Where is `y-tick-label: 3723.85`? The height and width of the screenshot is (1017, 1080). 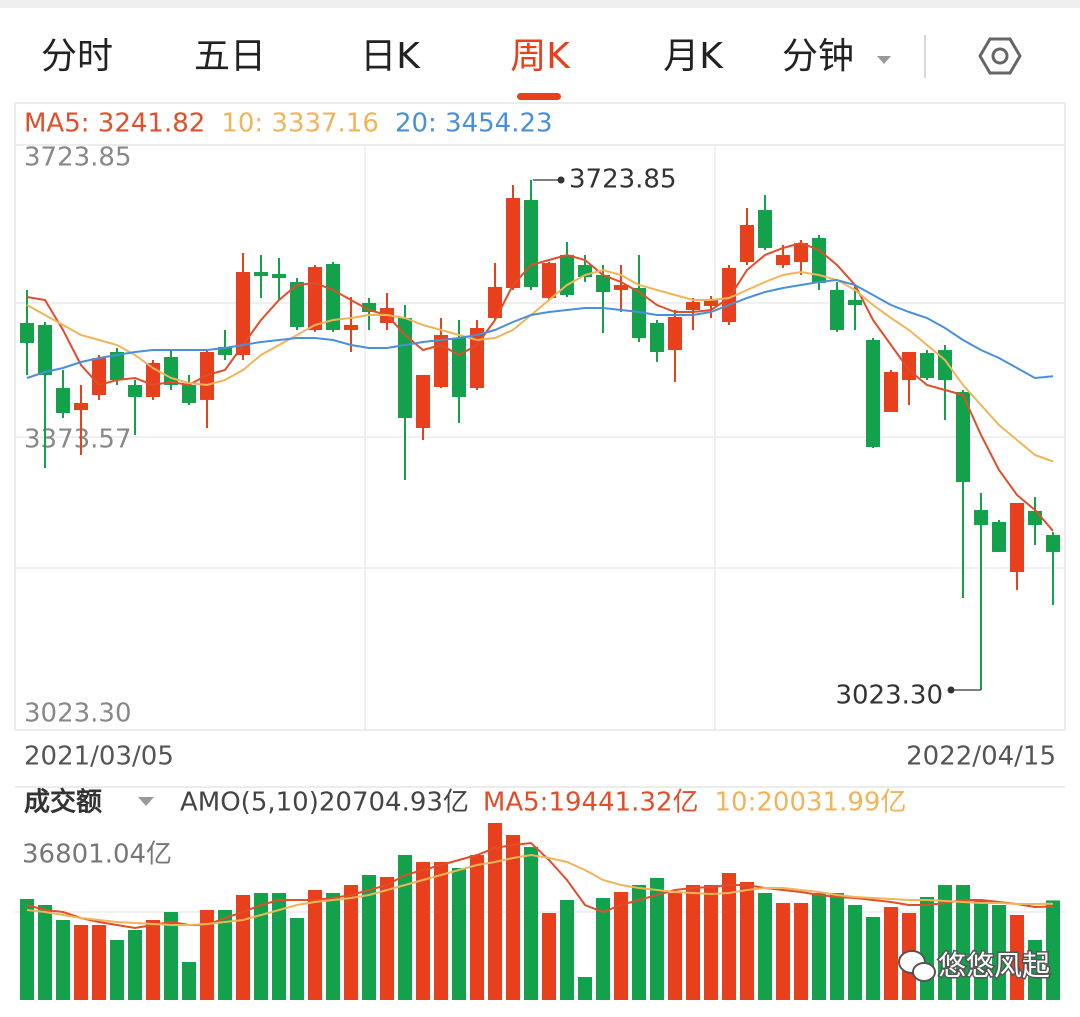 y-tick-label: 3723.85 is located at coordinates (78, 158).